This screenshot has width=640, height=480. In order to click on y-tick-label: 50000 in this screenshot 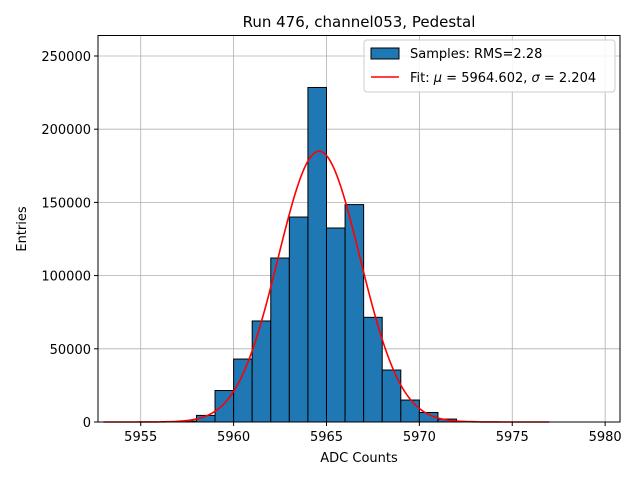, I will do `click(70, 350)`.